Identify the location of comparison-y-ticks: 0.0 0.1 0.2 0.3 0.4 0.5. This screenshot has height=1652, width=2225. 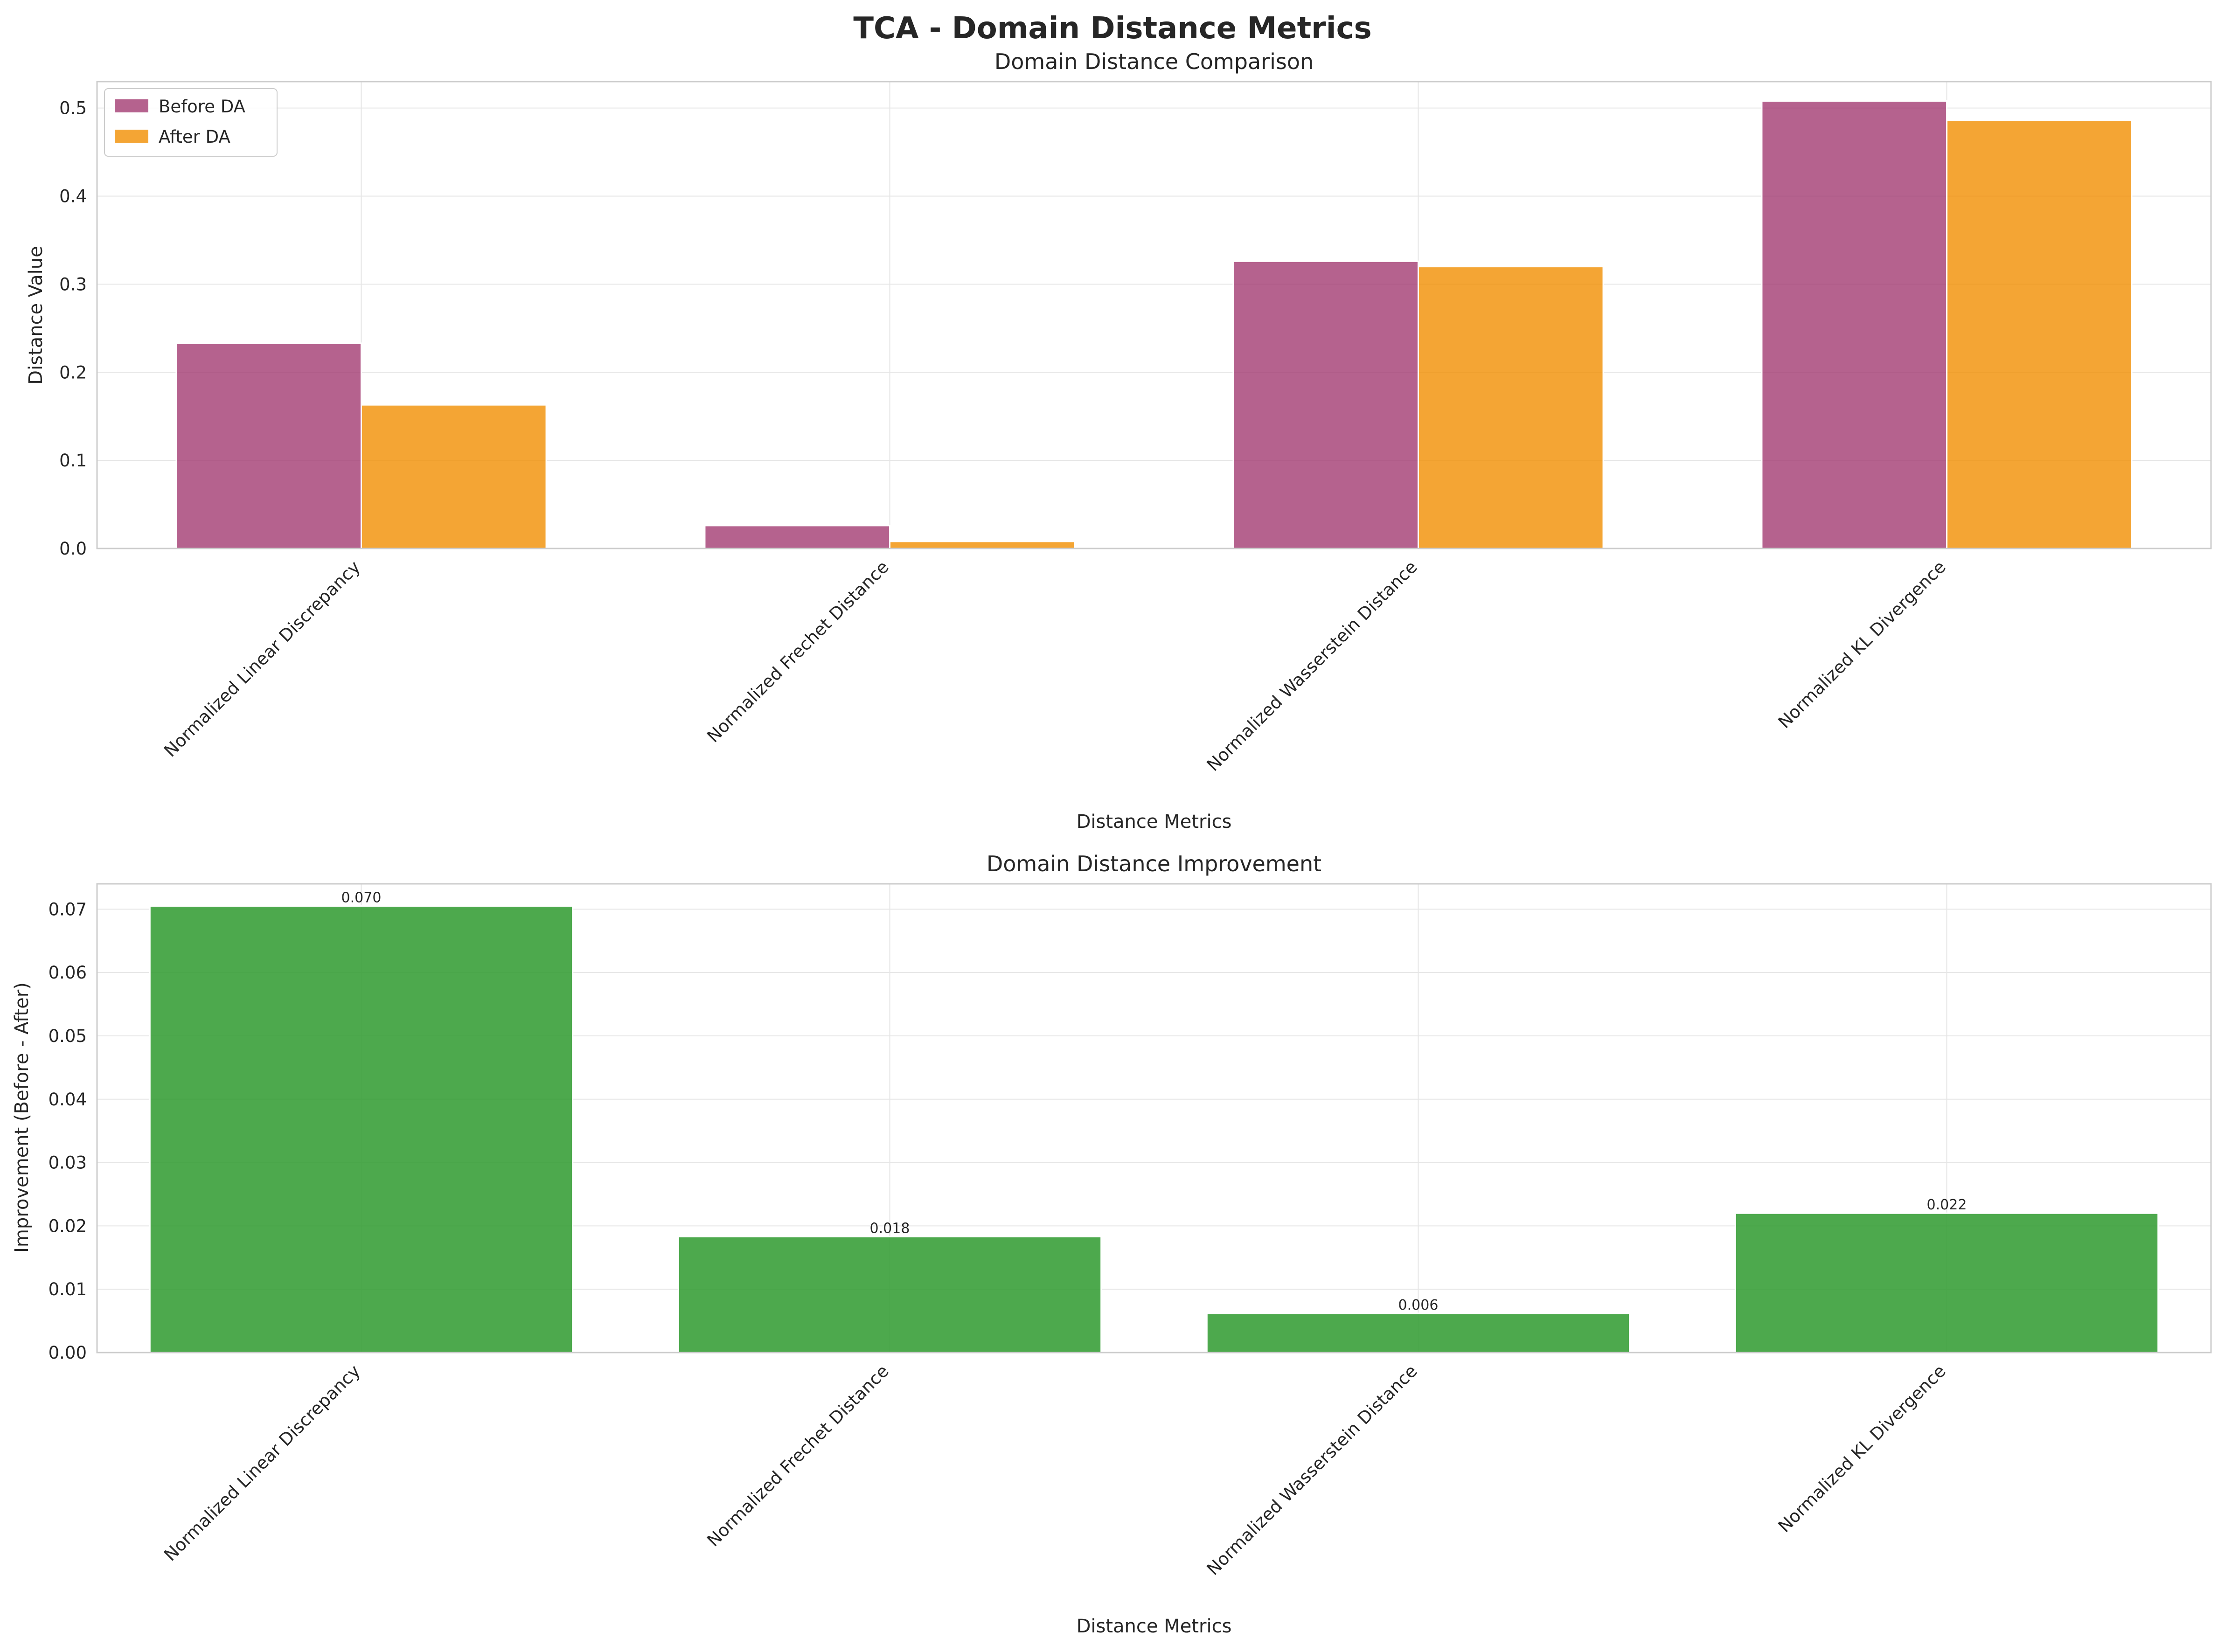
(73, 329).